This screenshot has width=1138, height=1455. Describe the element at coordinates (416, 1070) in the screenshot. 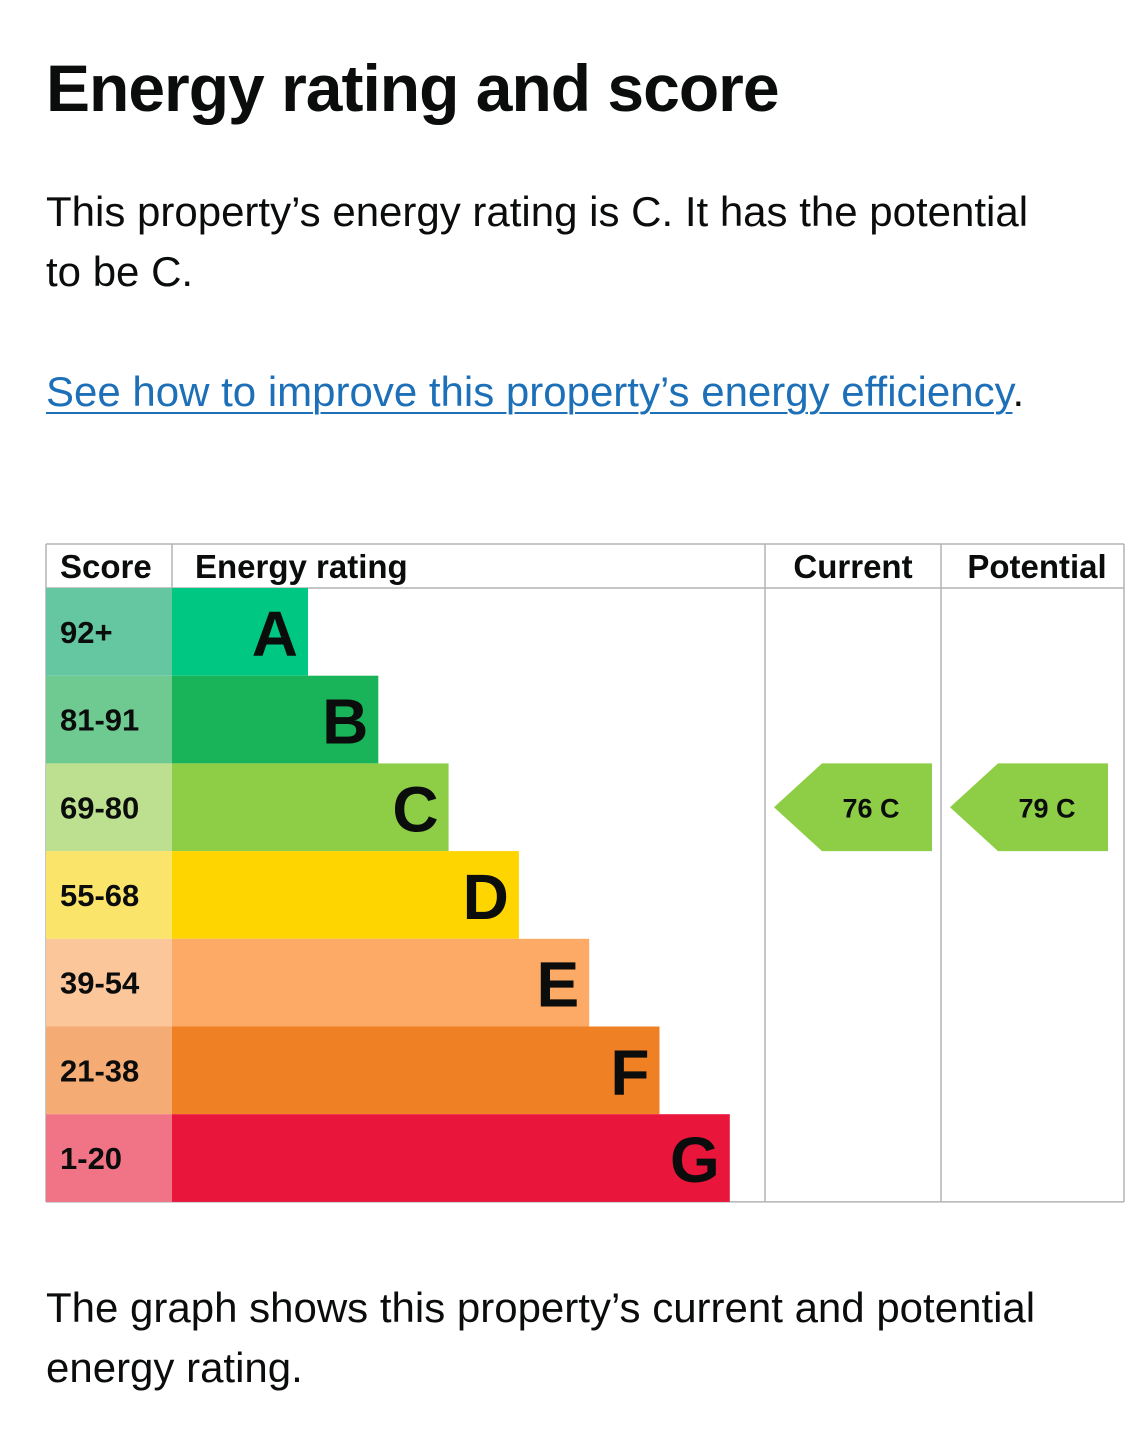

I see `rating-bar-f` at that location.